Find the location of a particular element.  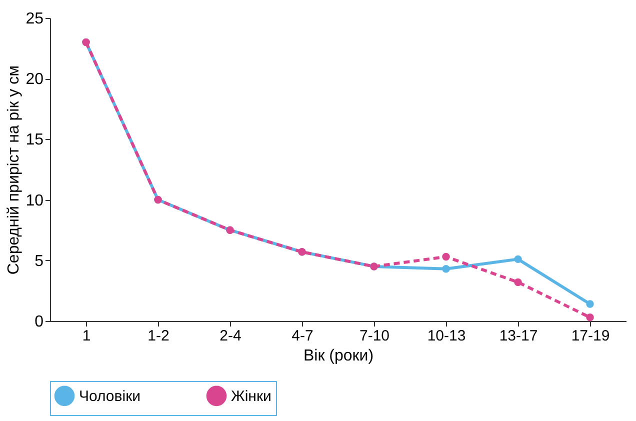

x-tick-label: 4-7 is located at coordinates (303, 336).